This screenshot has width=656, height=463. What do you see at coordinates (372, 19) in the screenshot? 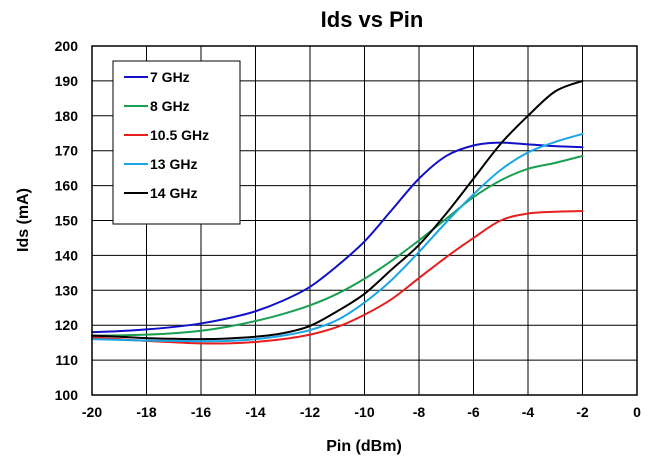
I see `chart-title: Ids vs Pin` at bounding box center [372, 19].